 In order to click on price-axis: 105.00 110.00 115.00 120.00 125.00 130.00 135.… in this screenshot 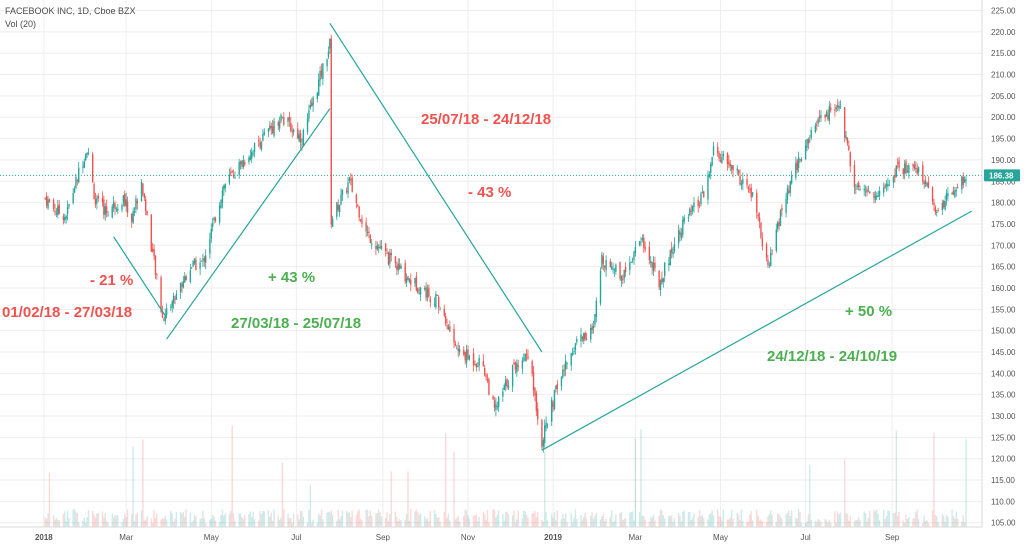, I will do `click(1003, 267)`.